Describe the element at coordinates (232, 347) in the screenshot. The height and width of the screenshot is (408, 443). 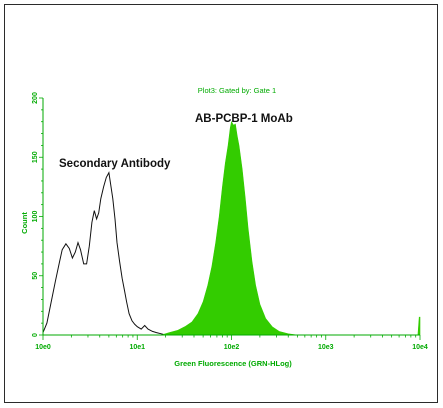
I see `x-tick-label: 10e2` at that location.